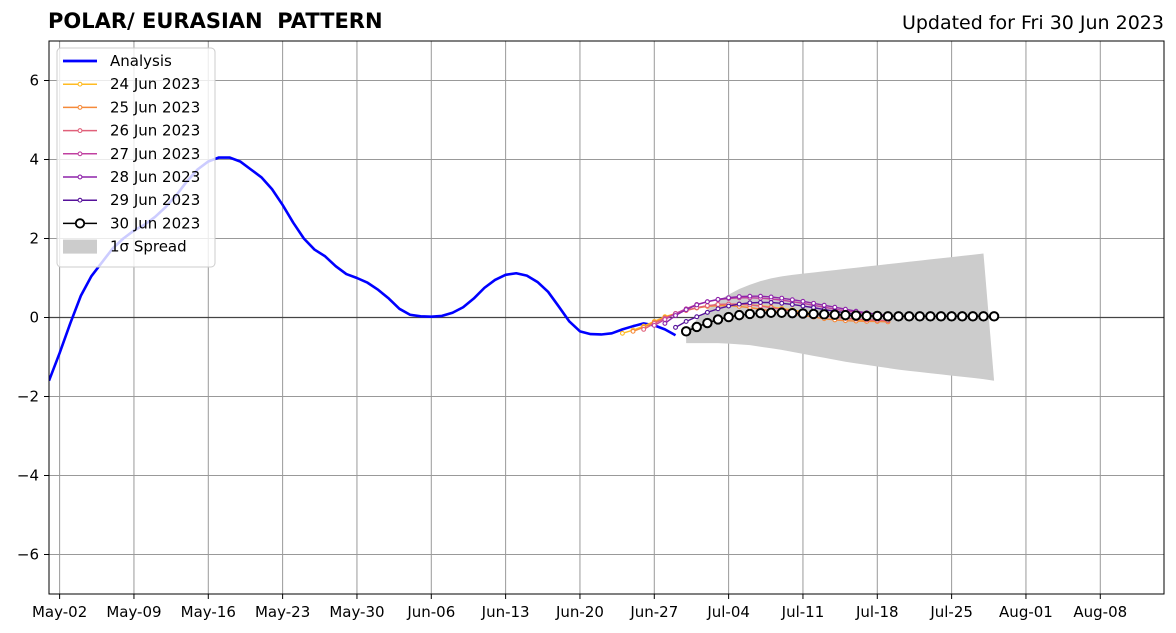 Image resolution: width=1176 pixels, height=633 pixels. What do you see at coordinates (80, 246) in the screenshot?
I see `legend-swatch` at bounding box center [80, 246].